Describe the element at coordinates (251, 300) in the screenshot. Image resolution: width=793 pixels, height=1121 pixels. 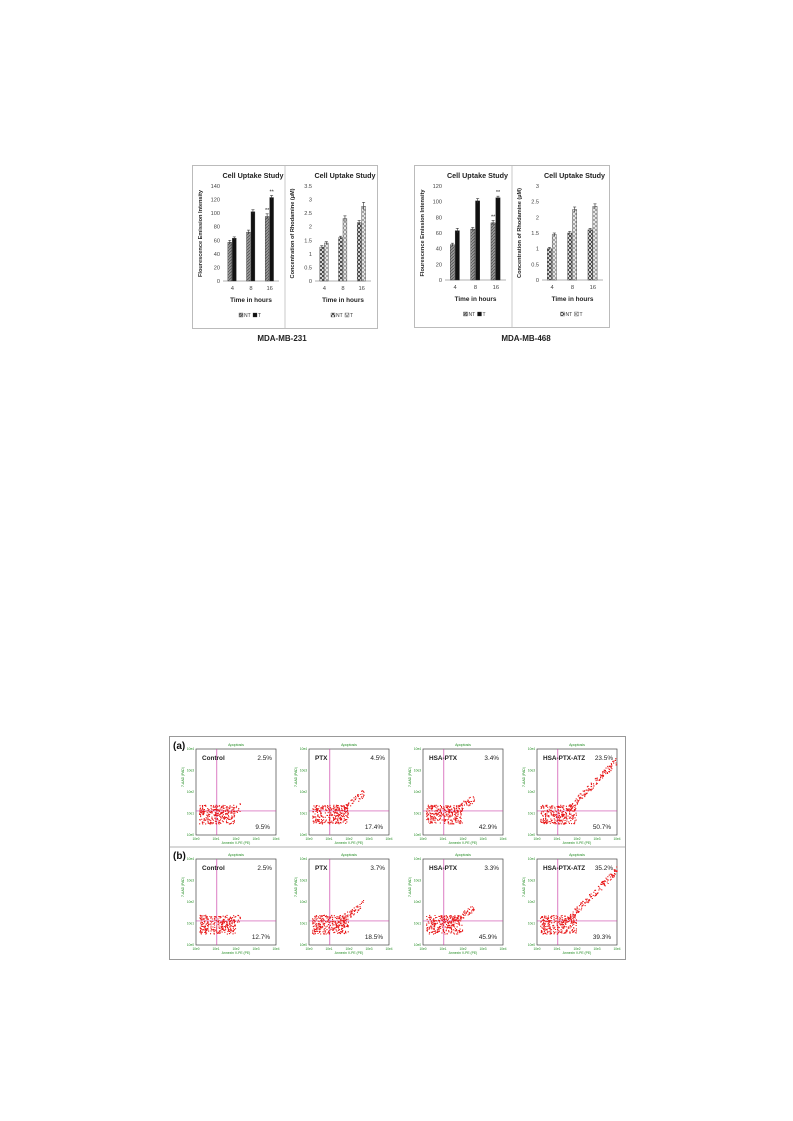
I see `x-axis-label: Time in hours` at that location.